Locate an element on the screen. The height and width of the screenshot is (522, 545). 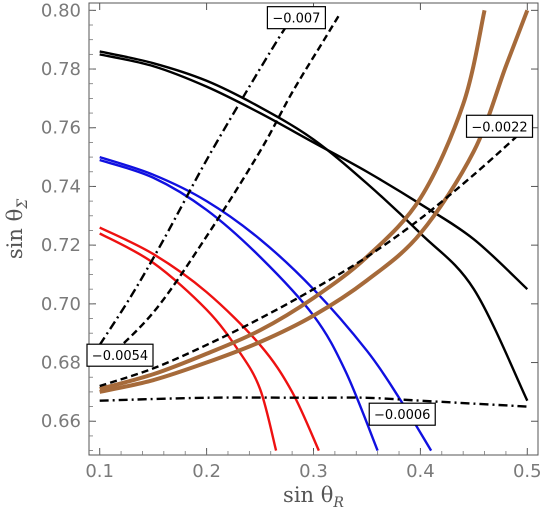
contour-label-text: −0.0054 is located at coordinates (120, 356).